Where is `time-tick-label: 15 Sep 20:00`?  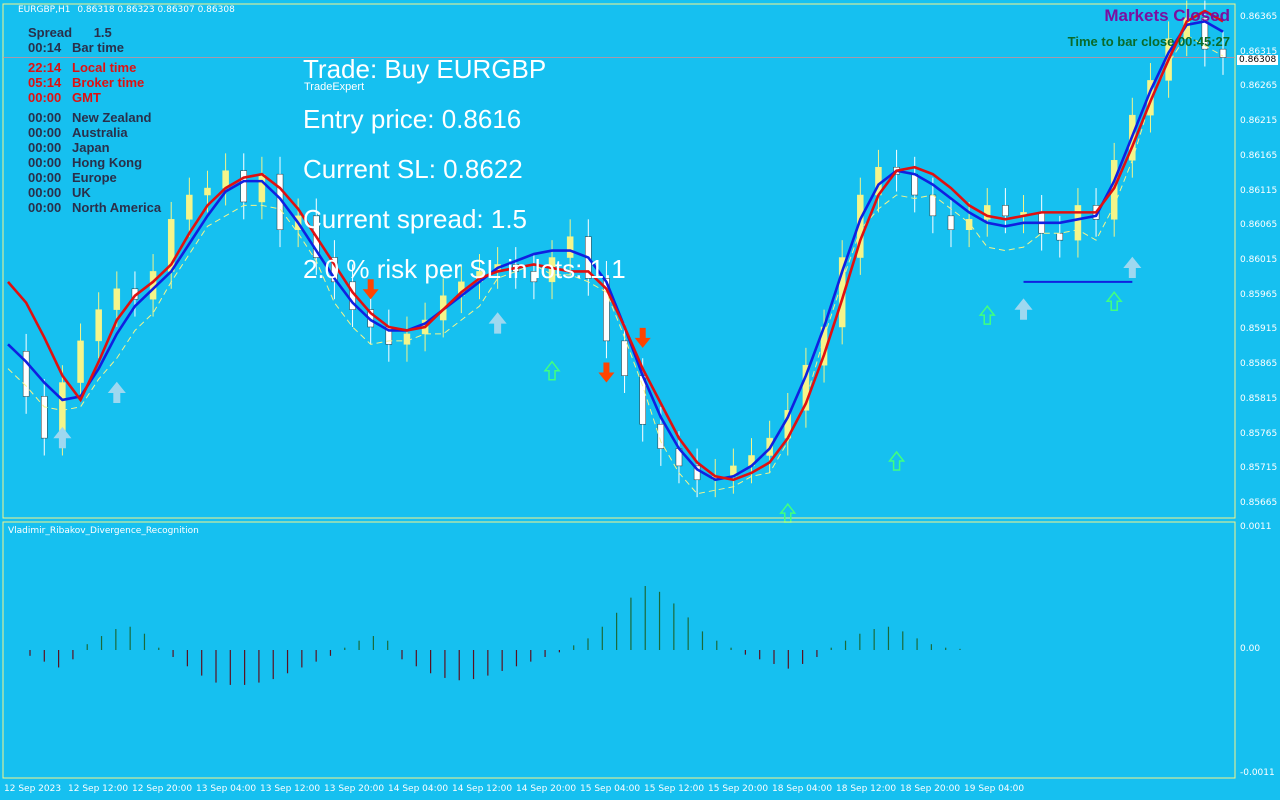 time-tick-label: 15 Sep 20:00 is located at coordinates (738, 789).